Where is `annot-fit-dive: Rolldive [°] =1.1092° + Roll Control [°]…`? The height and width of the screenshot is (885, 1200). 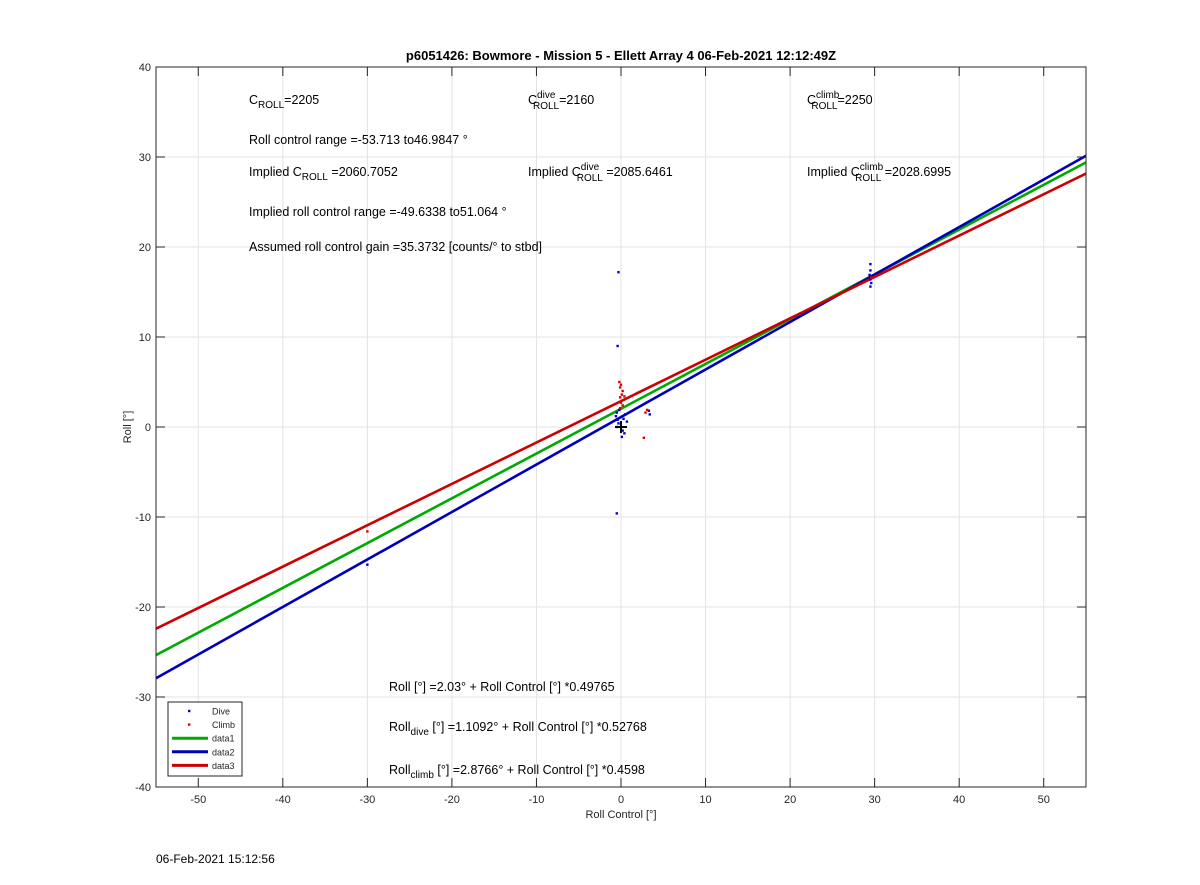 annot-fit-dive: Rolldive [°] =1.1092° + Roll Control [°]… is located at coordinates (518, 729).